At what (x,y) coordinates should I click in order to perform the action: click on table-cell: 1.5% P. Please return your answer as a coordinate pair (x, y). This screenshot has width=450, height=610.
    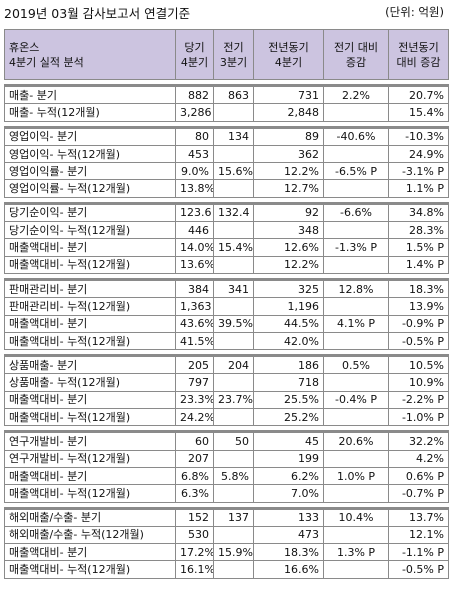
    Looking at the image, I should click on (418, 247).